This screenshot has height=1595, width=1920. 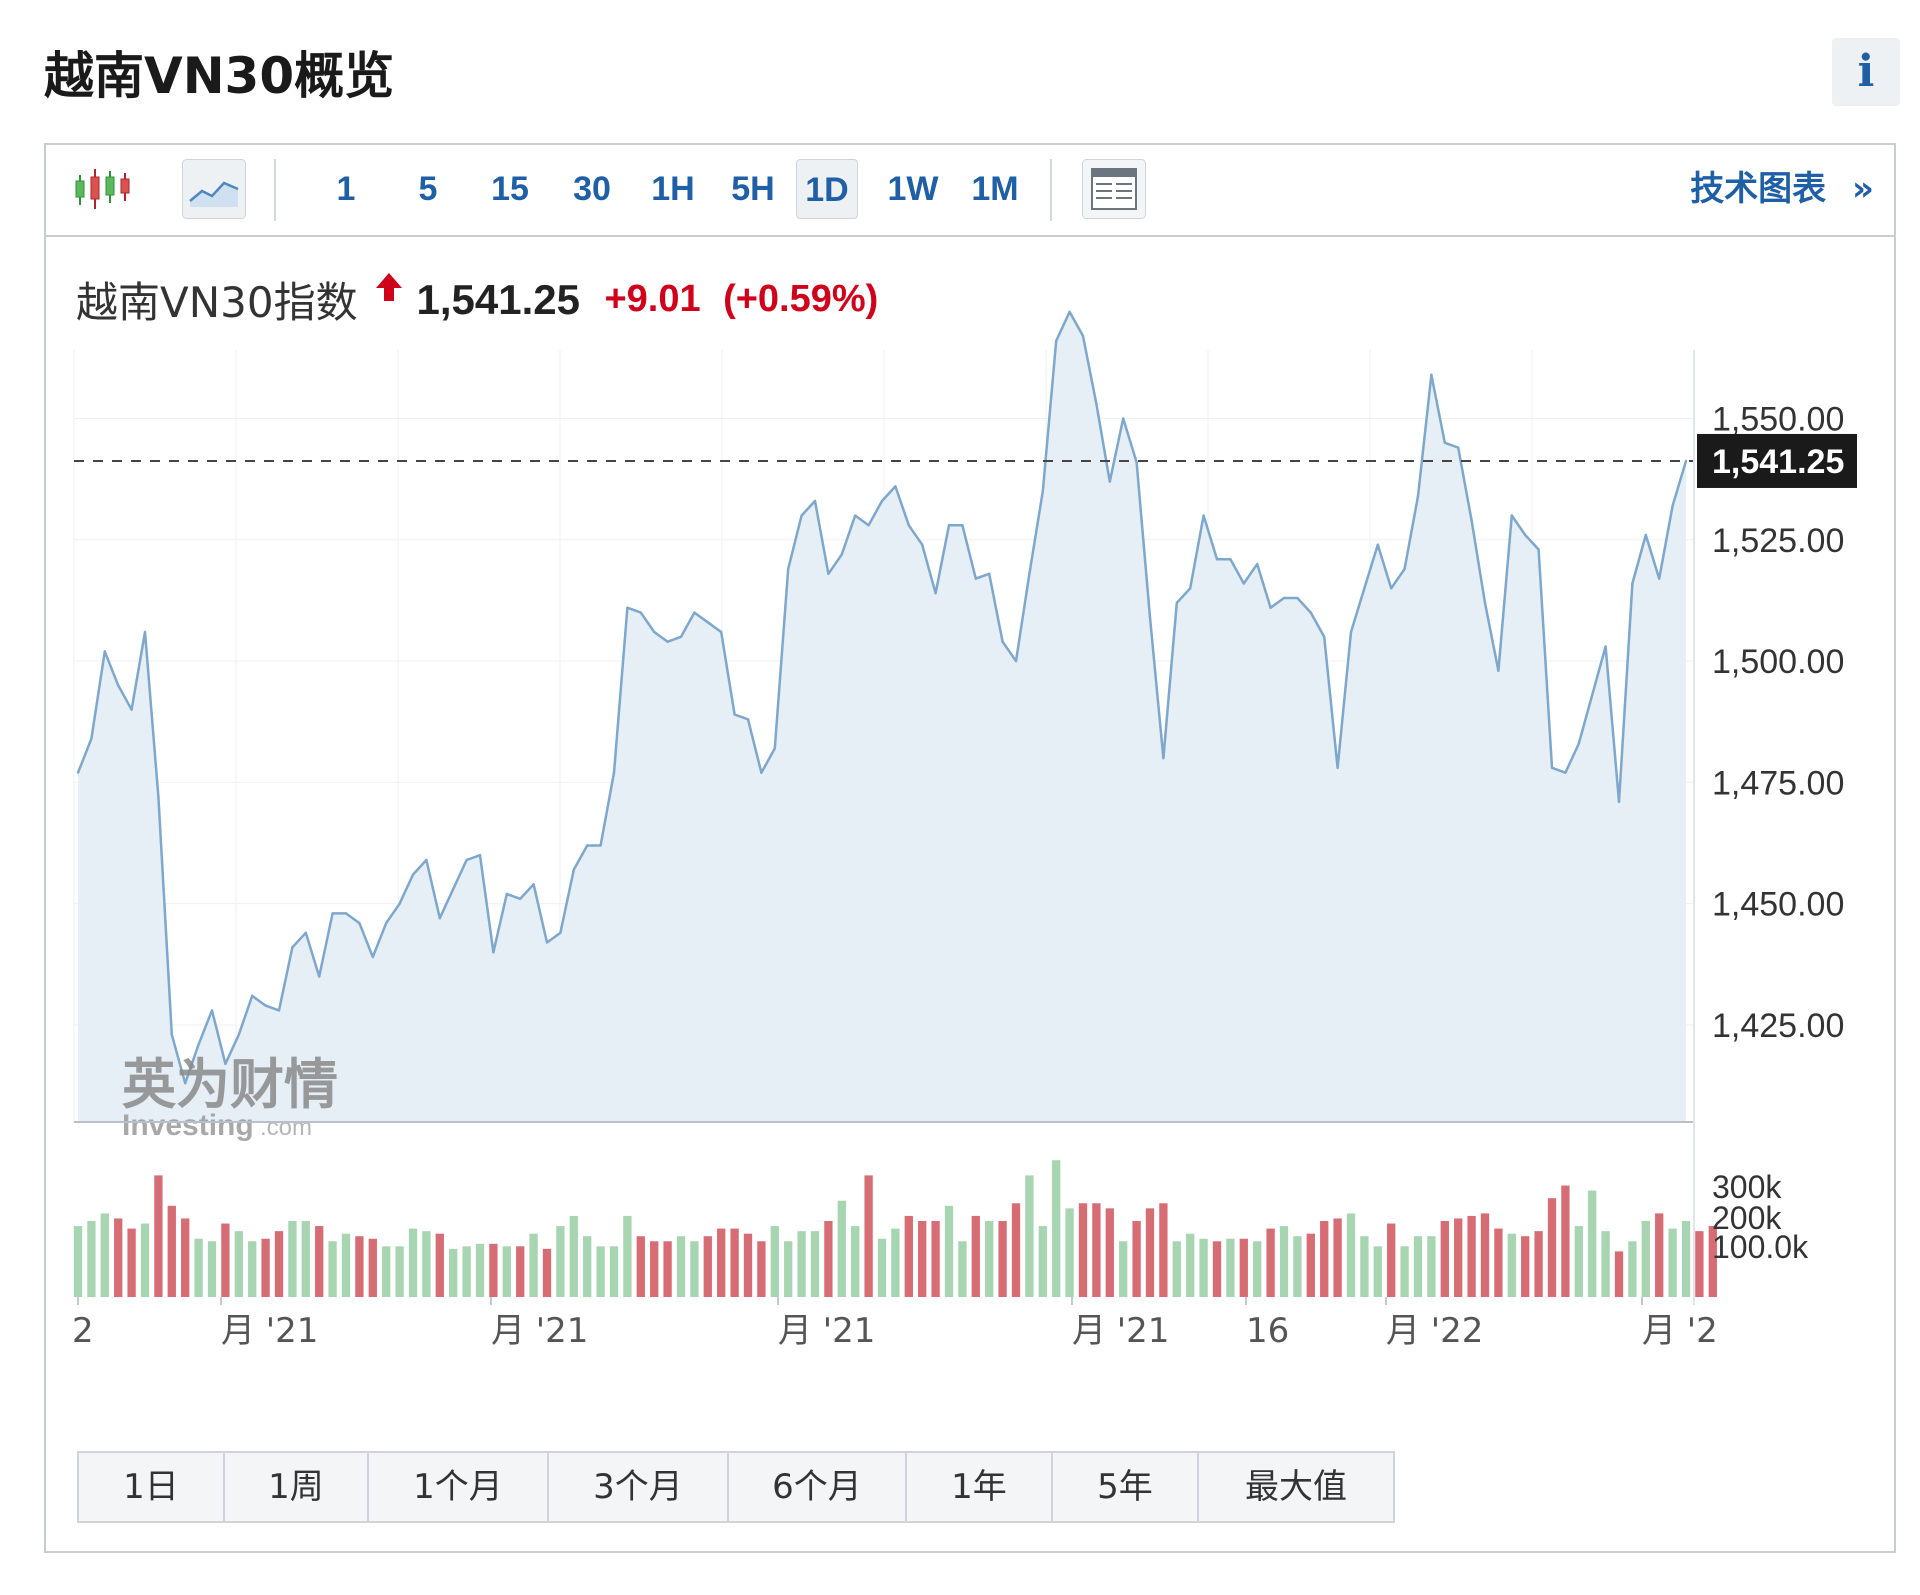 What do you see at coordinates (1267, 1331) in the screenshot?
I see `x-tick-label: 16` at bounding box center [1267, 1331].